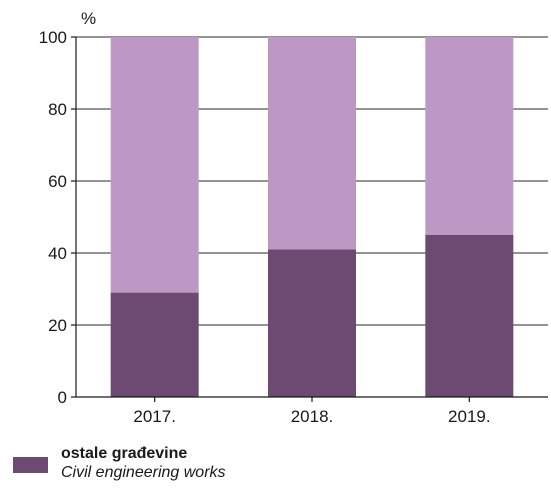  Describe the element at coordinates (143, 472) in the screenshot. I see `legend-label-english: Civil engineering works` at that location.